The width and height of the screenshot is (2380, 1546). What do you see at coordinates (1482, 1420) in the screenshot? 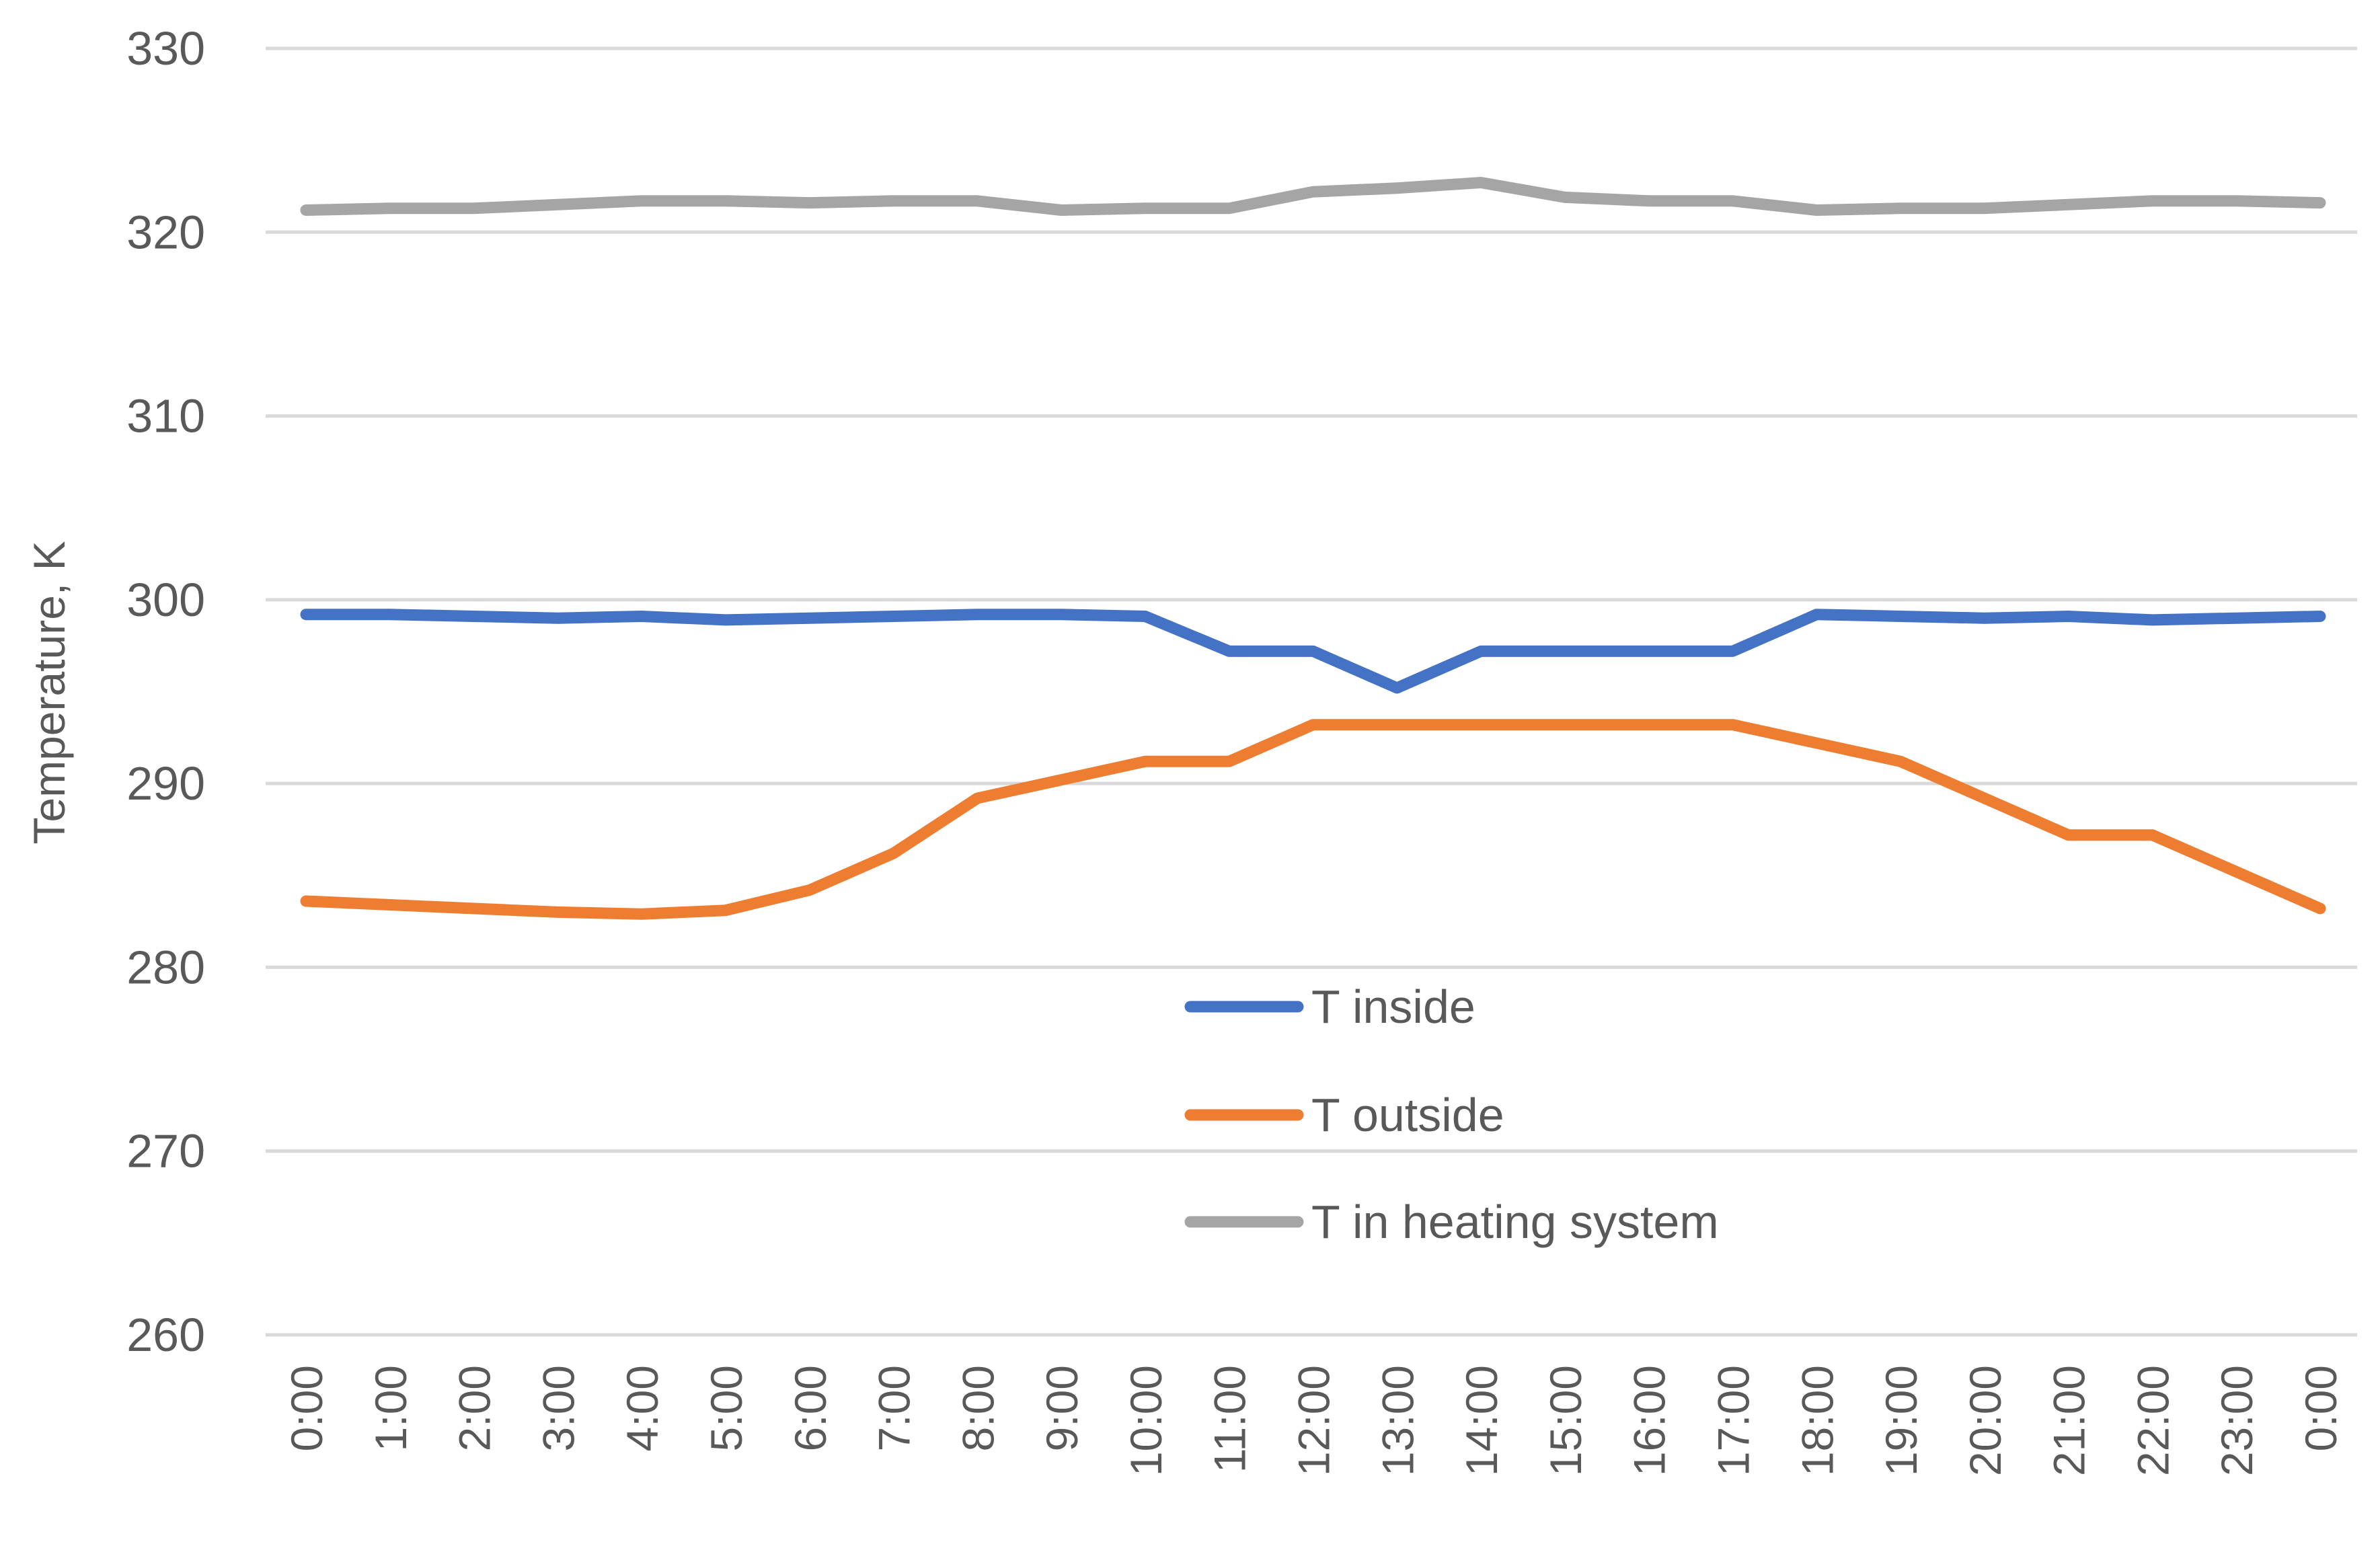
I see `x-tick-label: 14:00` at bounding box center [1482, 1420].